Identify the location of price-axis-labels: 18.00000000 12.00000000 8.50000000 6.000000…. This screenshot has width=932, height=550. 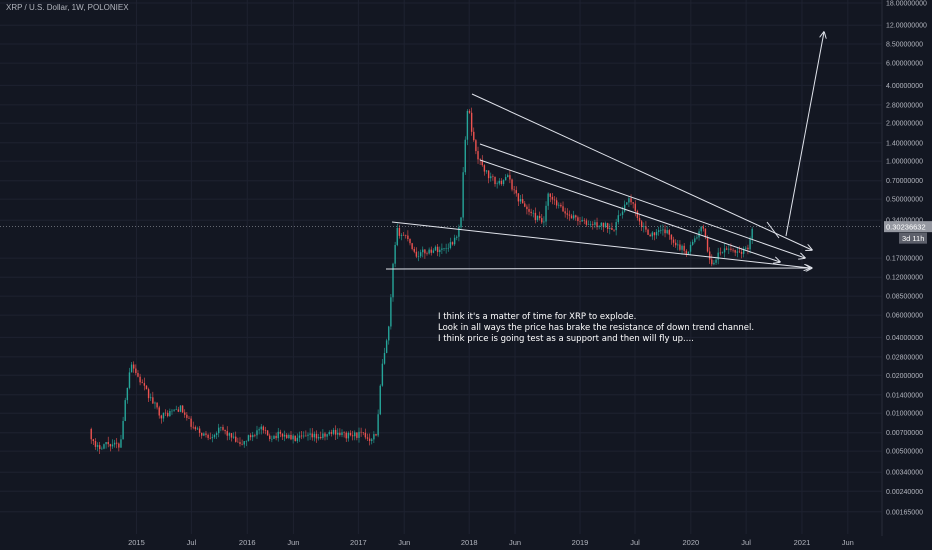
(906, 259).